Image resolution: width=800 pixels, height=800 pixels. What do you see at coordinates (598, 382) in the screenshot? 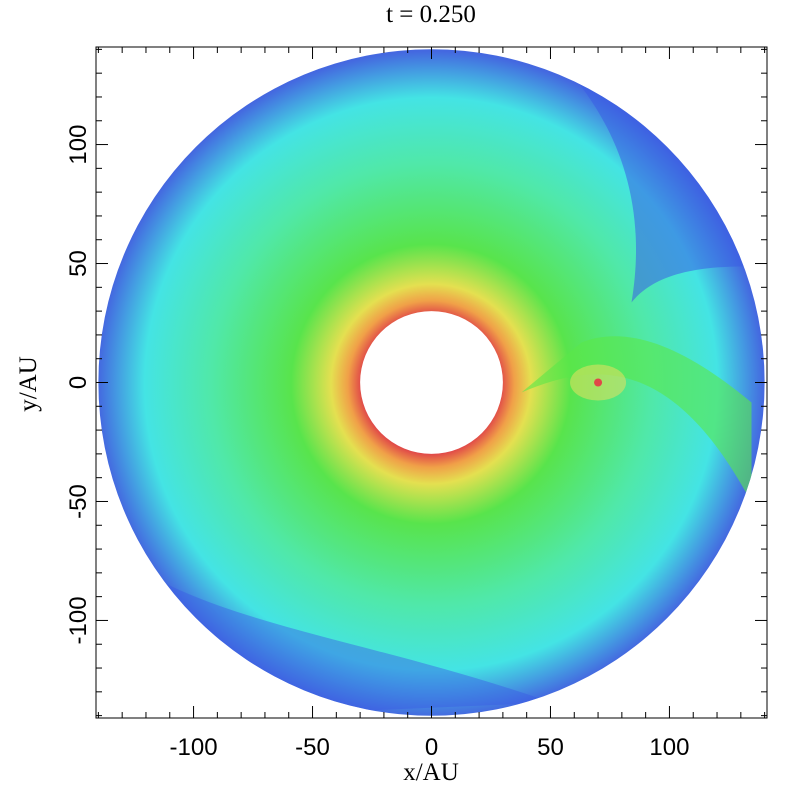
I see `planet` at bounding box center [598, 382].